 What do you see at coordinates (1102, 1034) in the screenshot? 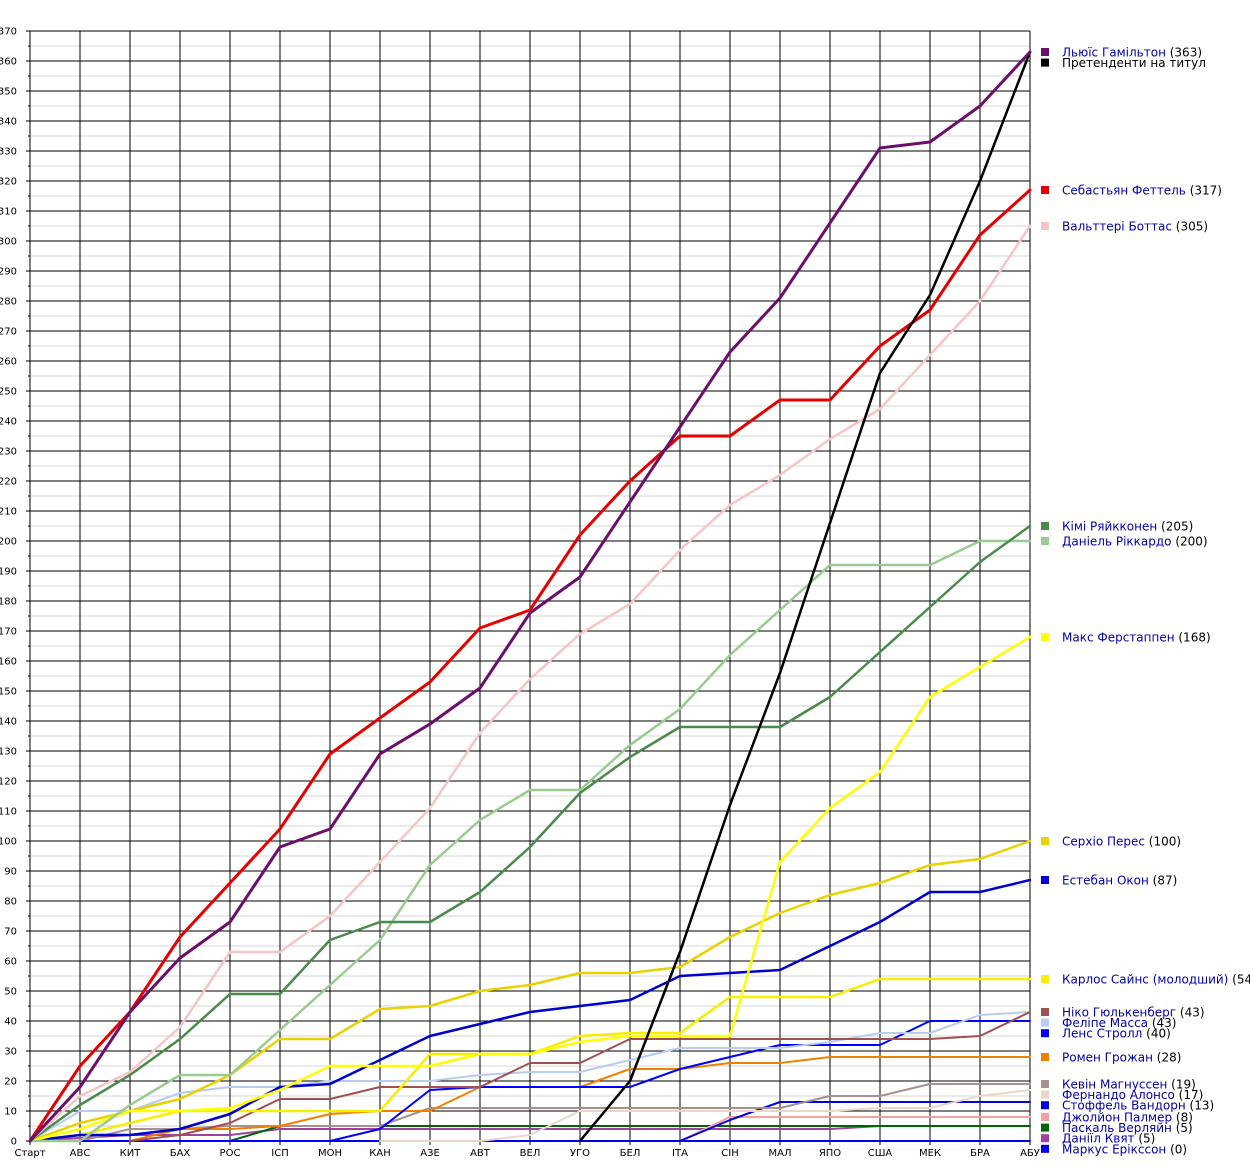
I see `legend-name: Ленс Стролл` at bounding box center [1102, 1034].